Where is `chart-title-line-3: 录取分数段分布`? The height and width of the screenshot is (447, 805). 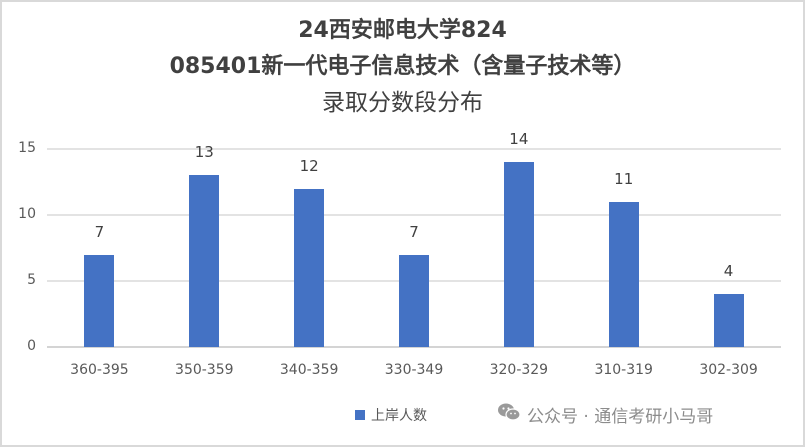
chart-title-line-3: 录取分数段分布 is located at coordinates (402, 103).